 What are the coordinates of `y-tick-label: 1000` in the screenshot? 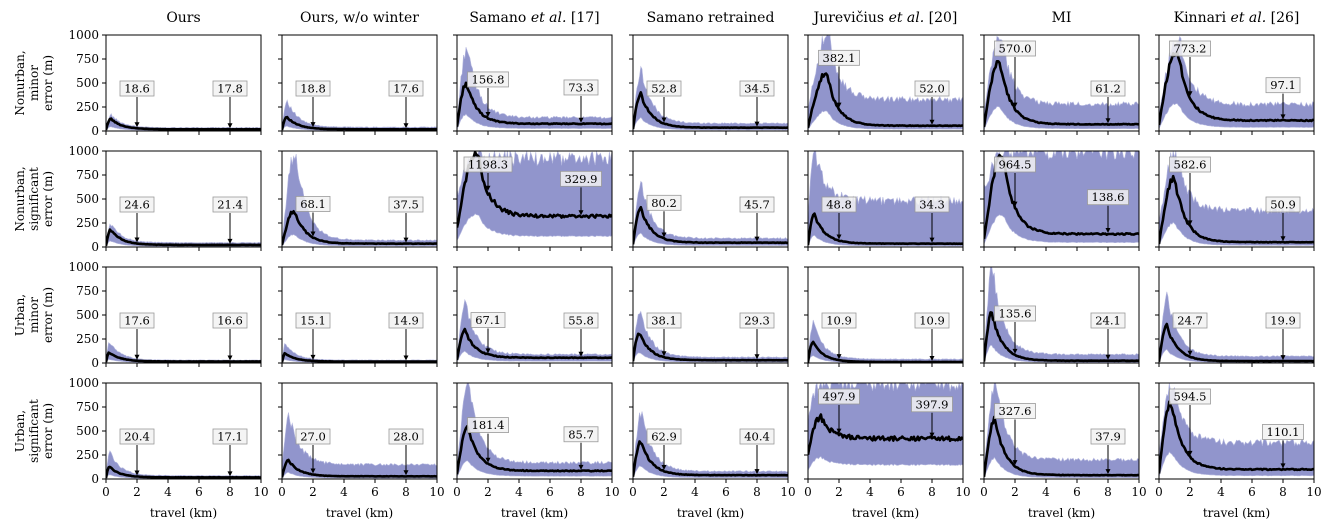 It's located at (83, 267).